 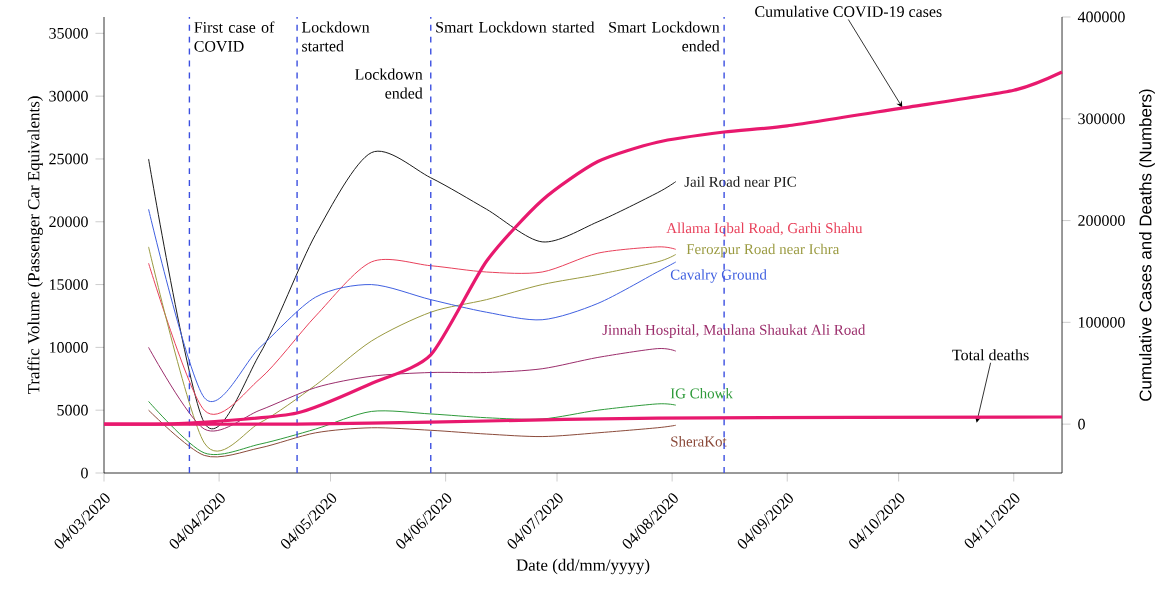 What do you see at coordinates (1101, 17) in the screenshot?
I see `y2-tick-label: 400000` at bounding box center [1101, 17].